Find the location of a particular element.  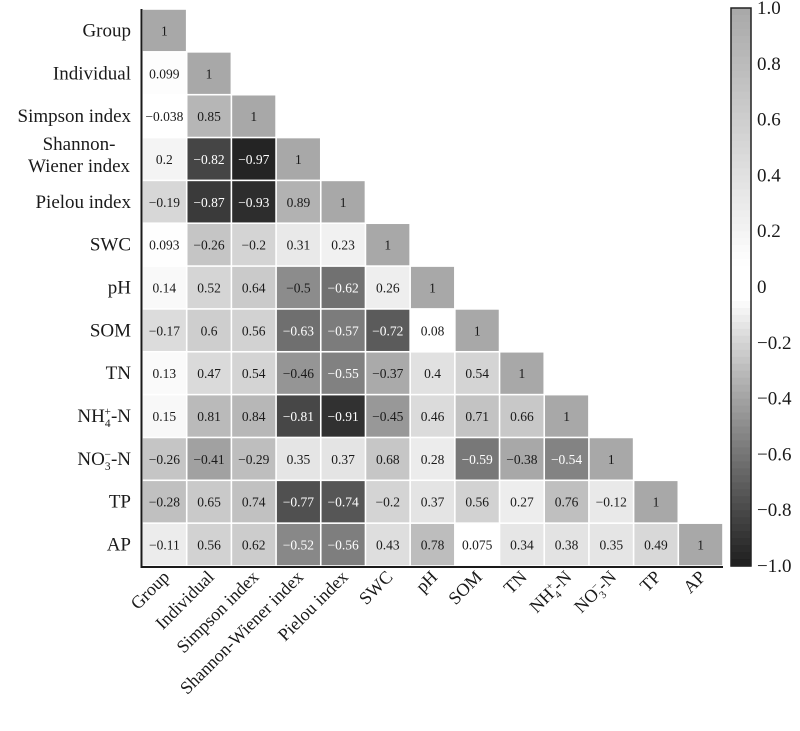

heatmap-cell: −0.5 is located at coordinates (298, 287).